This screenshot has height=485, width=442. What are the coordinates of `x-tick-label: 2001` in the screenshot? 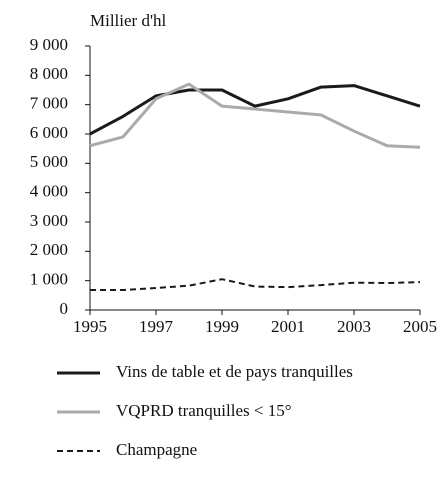 It's located at (288, 326).